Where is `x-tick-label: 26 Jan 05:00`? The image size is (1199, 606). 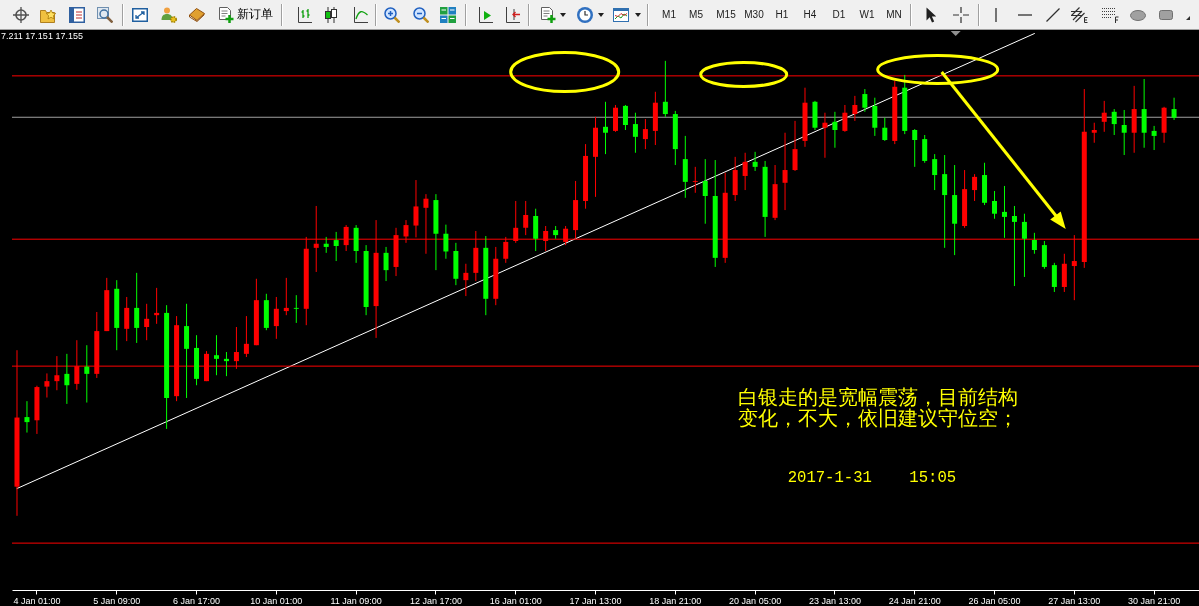
x-tick-label: 26 Jan 05:00 is located at coordinates (994, 600).